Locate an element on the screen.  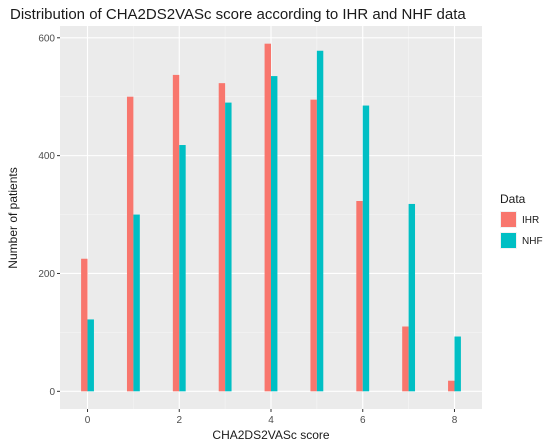
x-axis: 0 2 4 6 8 is located at coordinates (271, 417).